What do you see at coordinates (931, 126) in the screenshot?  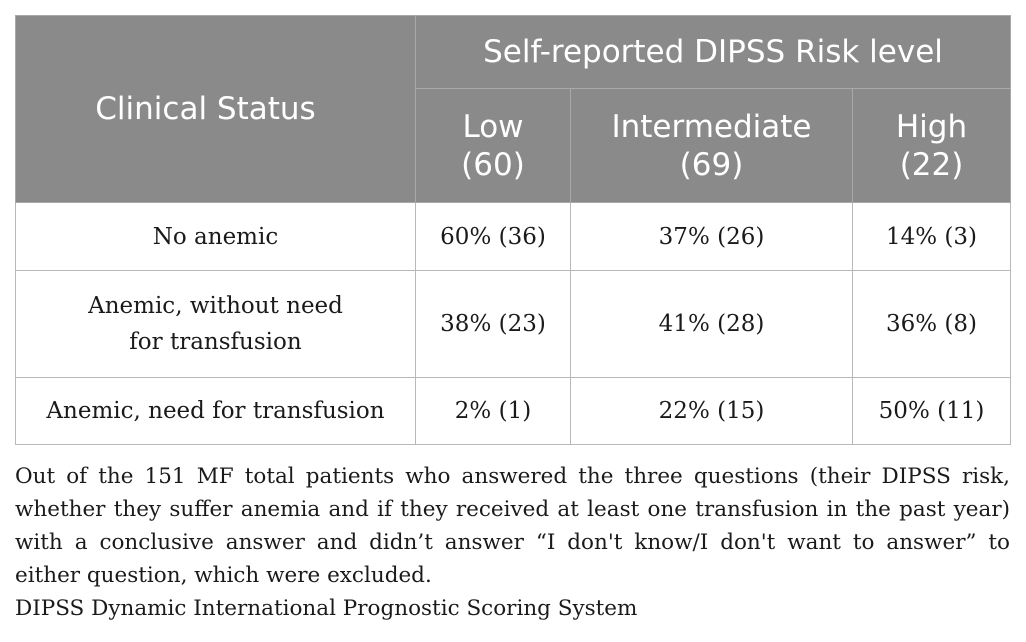 I see `header-high-label: High` at bounding box center [931, 126].